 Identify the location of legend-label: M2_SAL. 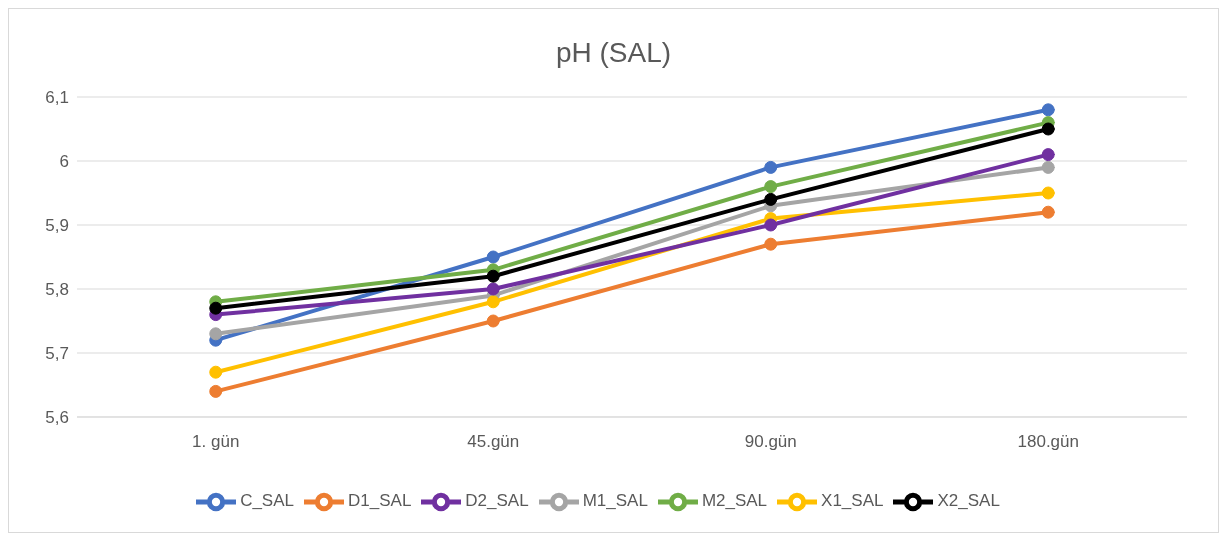
(734, 501).